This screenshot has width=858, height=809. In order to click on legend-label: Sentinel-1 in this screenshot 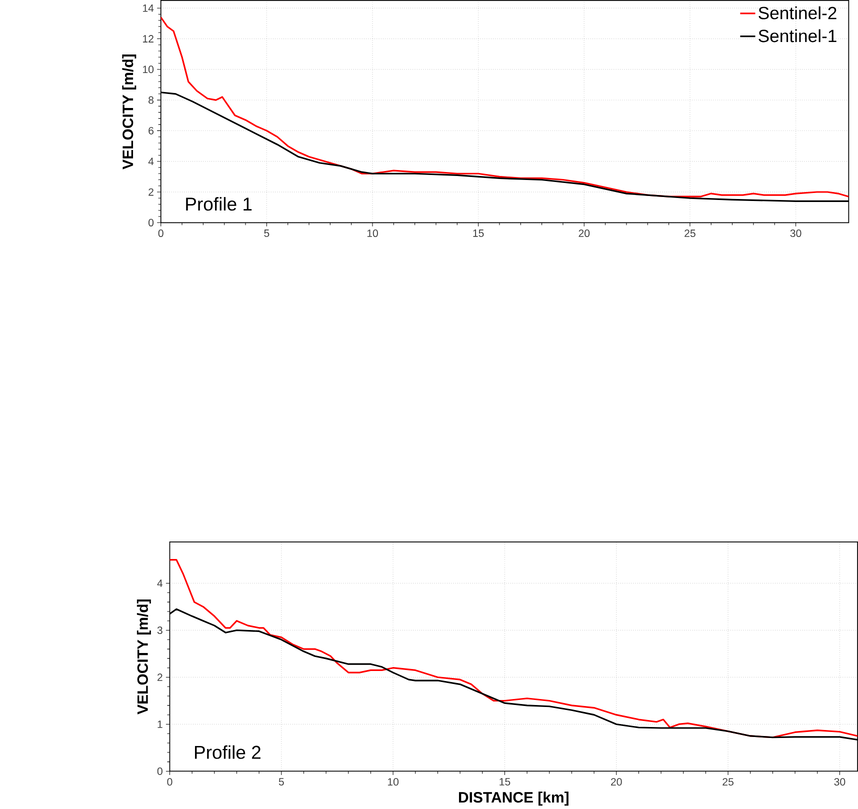, I will do `click(797, 35)`.